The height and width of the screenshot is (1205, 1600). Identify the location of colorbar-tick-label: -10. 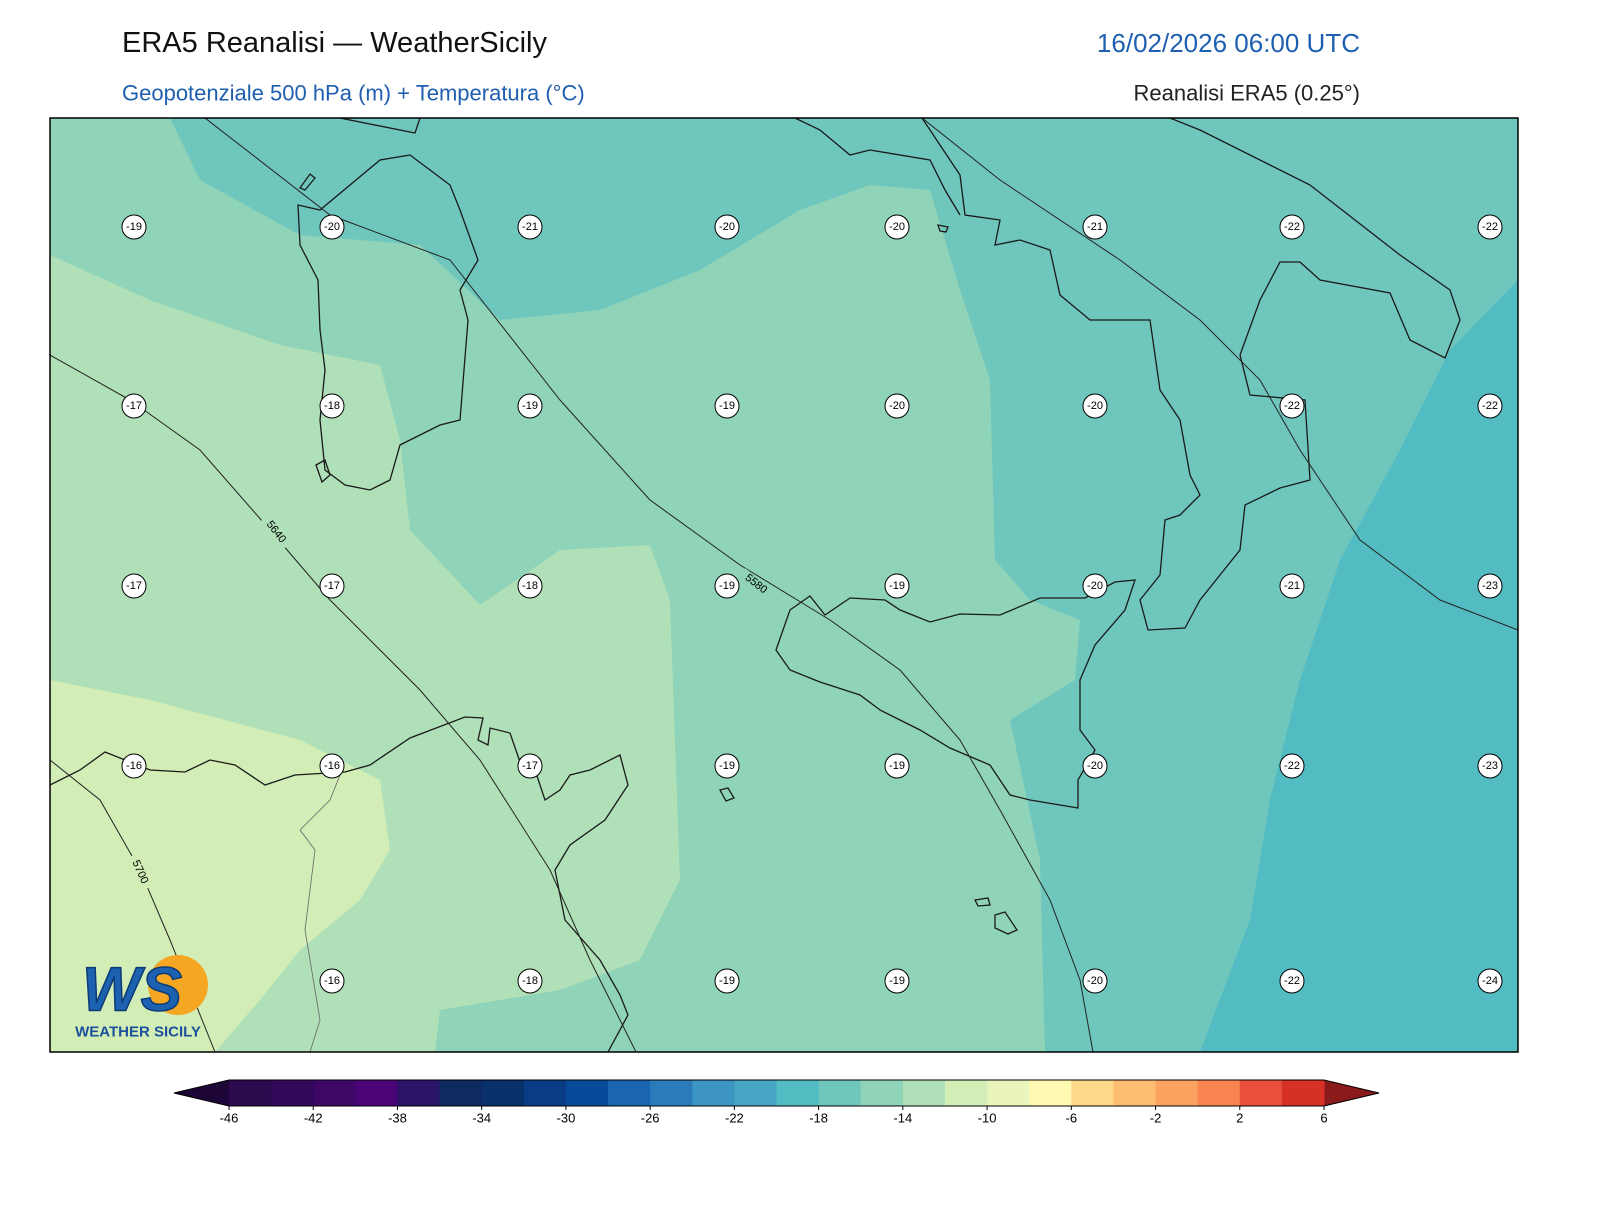
(987, 1118).